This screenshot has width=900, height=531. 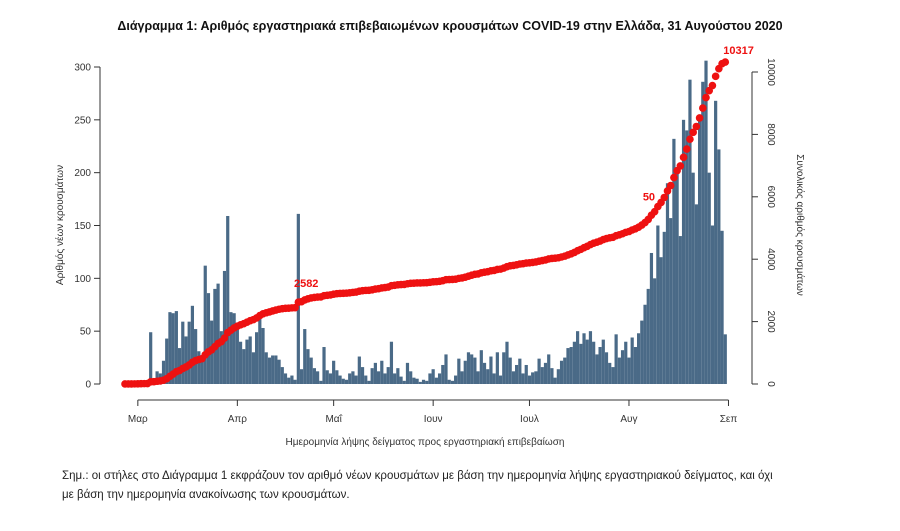 What do you see at coordinates (60, 225) in the screenshot?
I see `y-axis-label: Αριθμός νέων κρουσμάτων` at bounding box center [60, 225].